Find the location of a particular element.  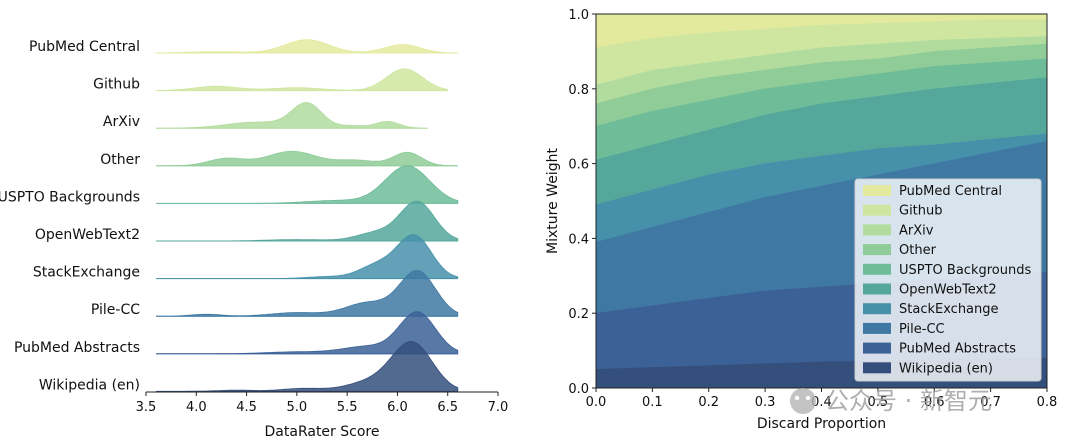

legend-box is located at coordinates (948, 280).